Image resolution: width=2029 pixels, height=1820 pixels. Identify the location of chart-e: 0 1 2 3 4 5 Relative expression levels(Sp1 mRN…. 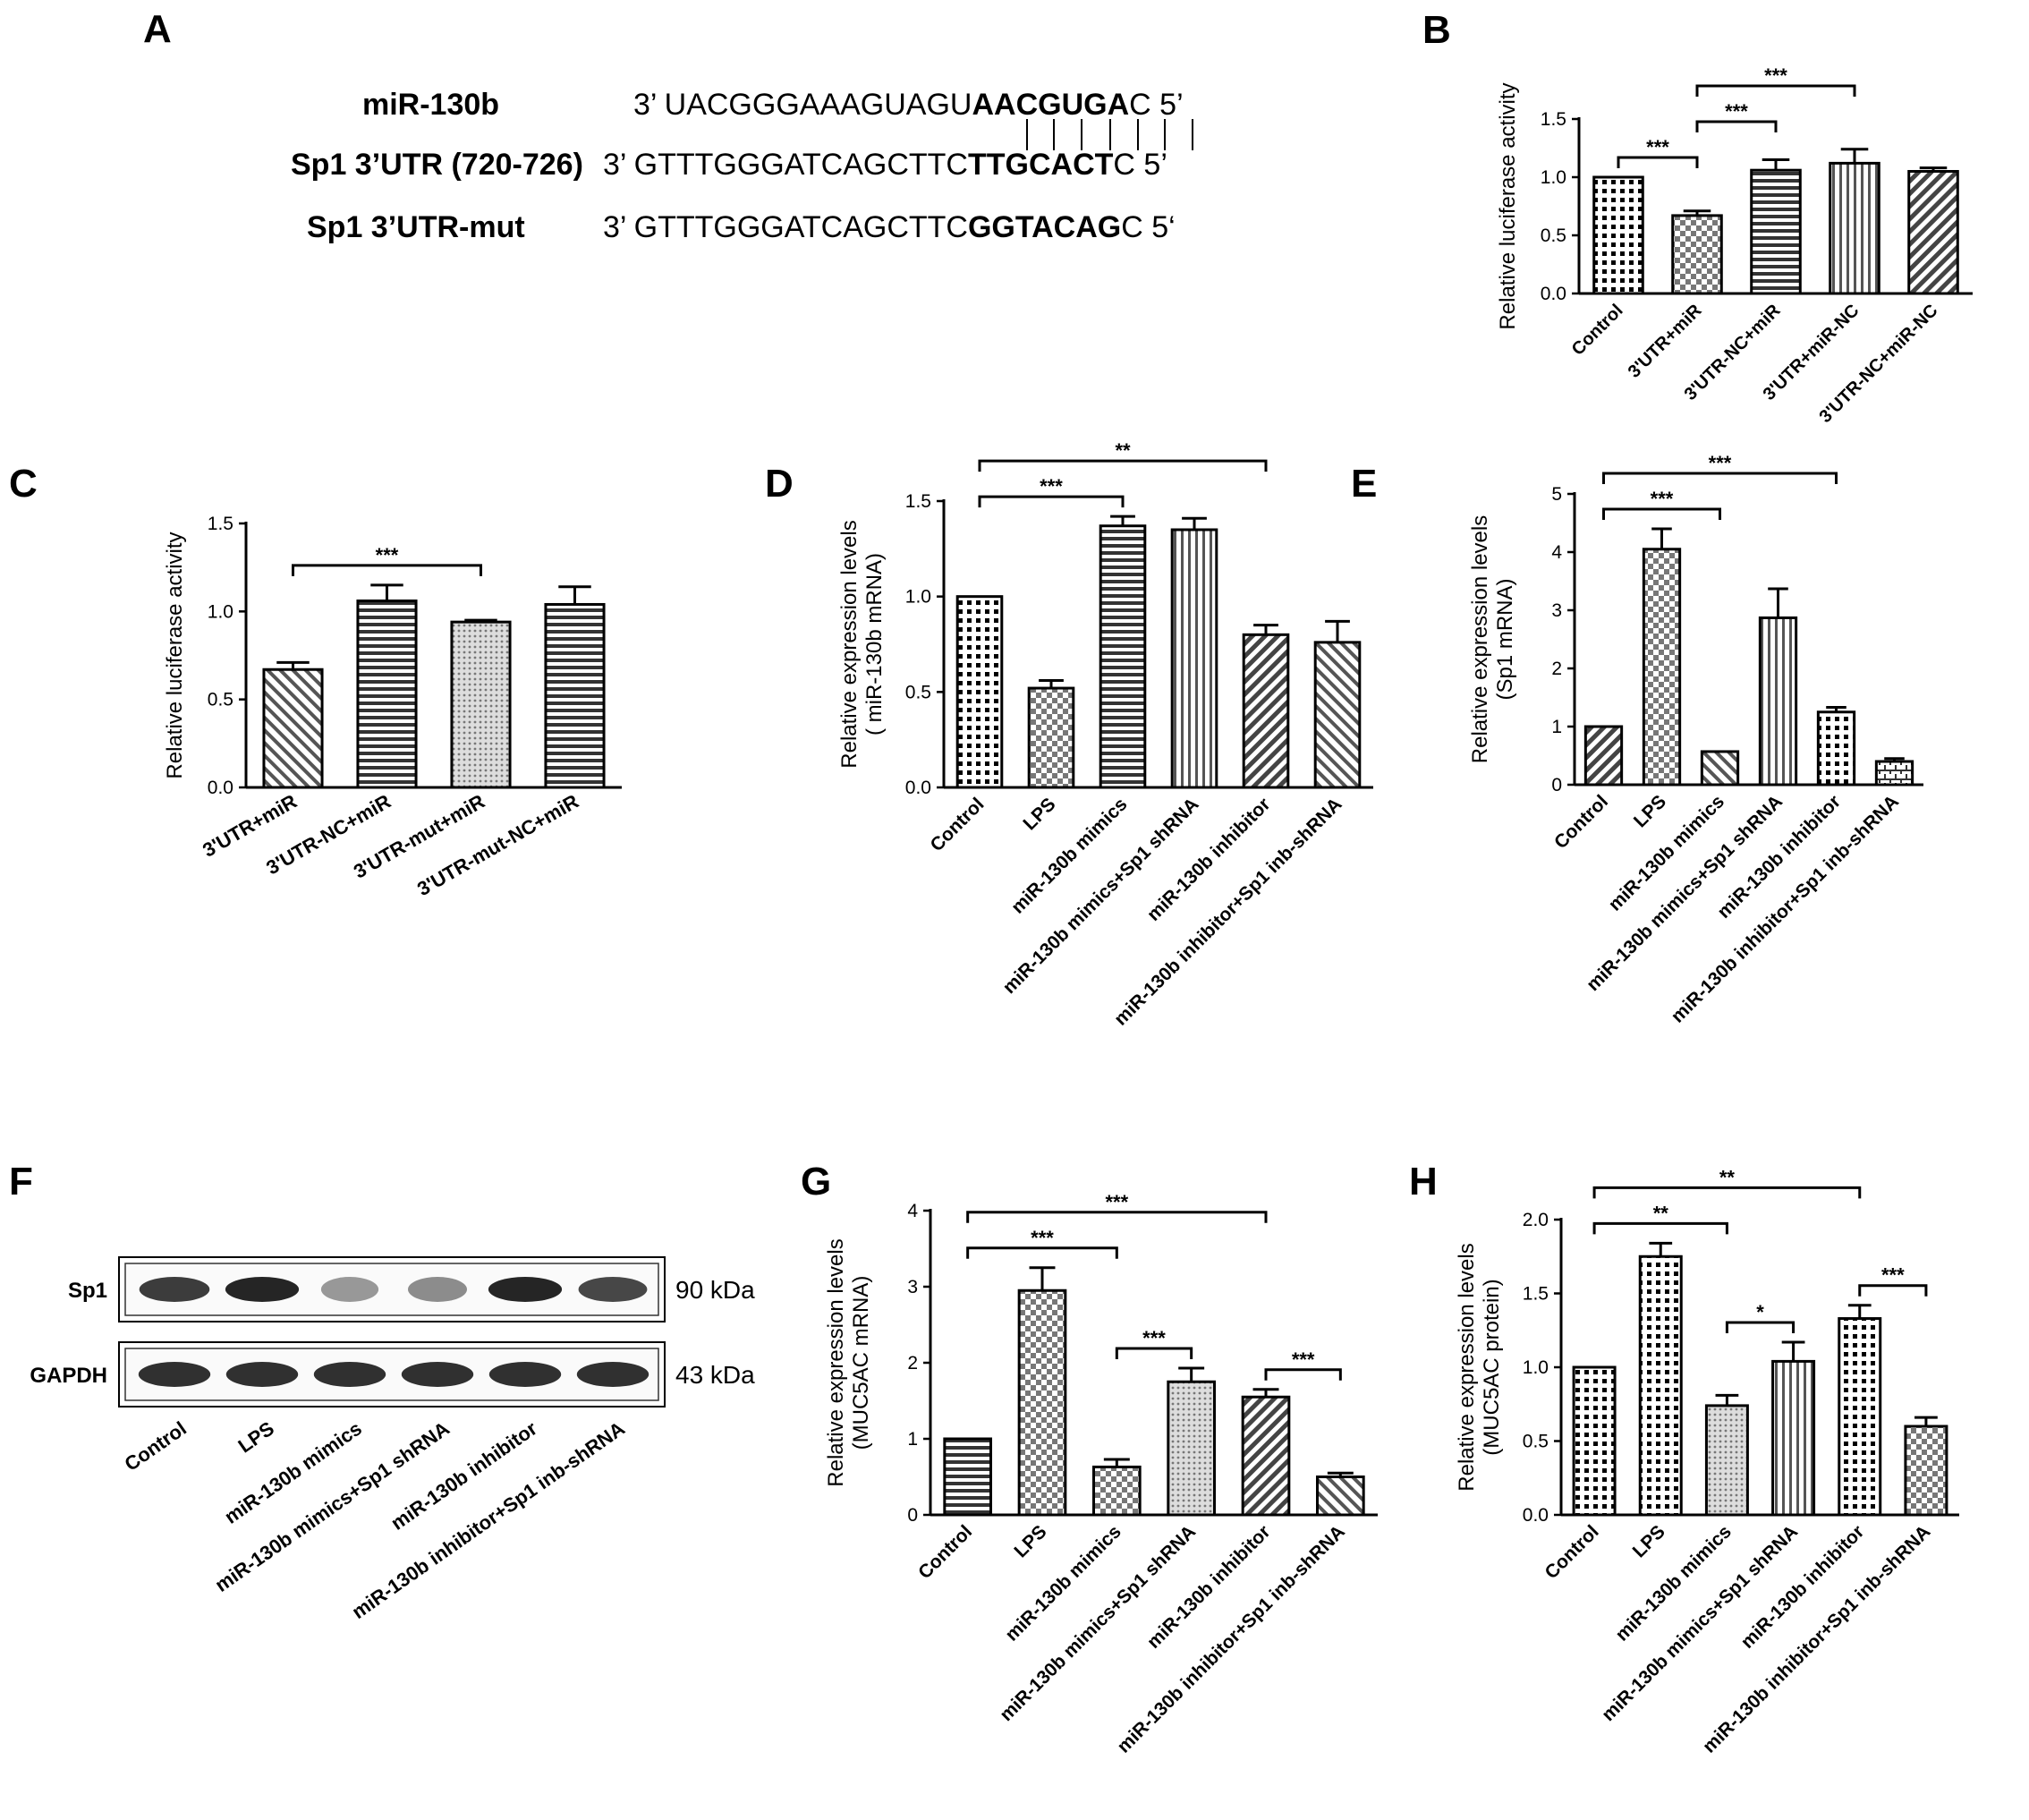
(1695, 739).